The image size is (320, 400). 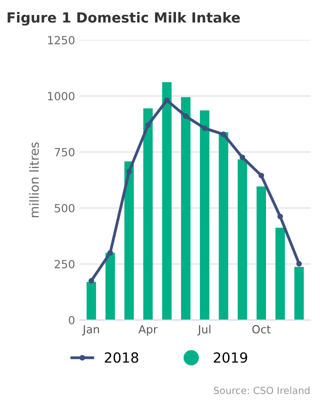 I want to click on x-tick-label: Jan, so click(x=90, y=330).